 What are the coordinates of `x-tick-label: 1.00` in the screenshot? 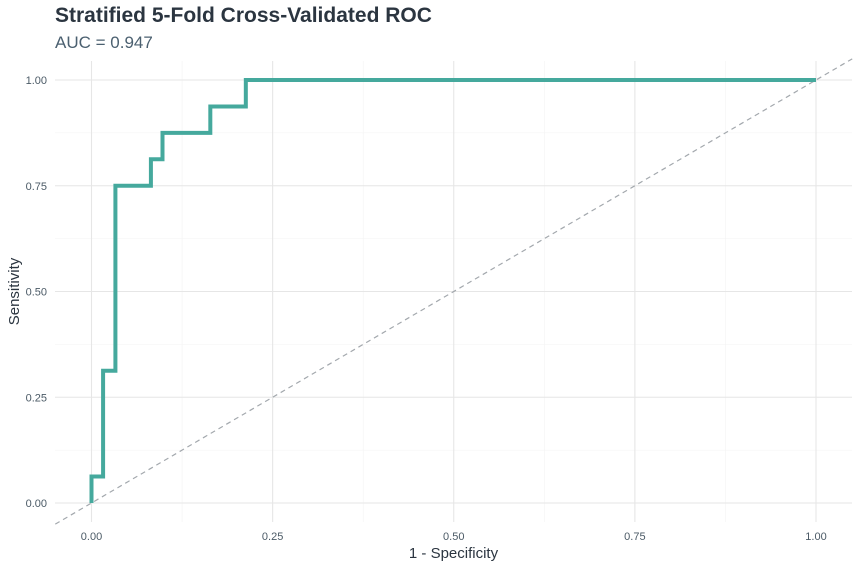 It's located at (815, 537).